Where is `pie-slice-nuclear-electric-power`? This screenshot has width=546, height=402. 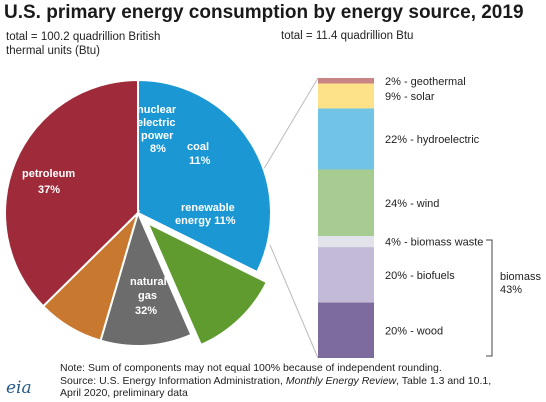
pie-slice-nuclear-electric-power is located at coordinates (91, 275).